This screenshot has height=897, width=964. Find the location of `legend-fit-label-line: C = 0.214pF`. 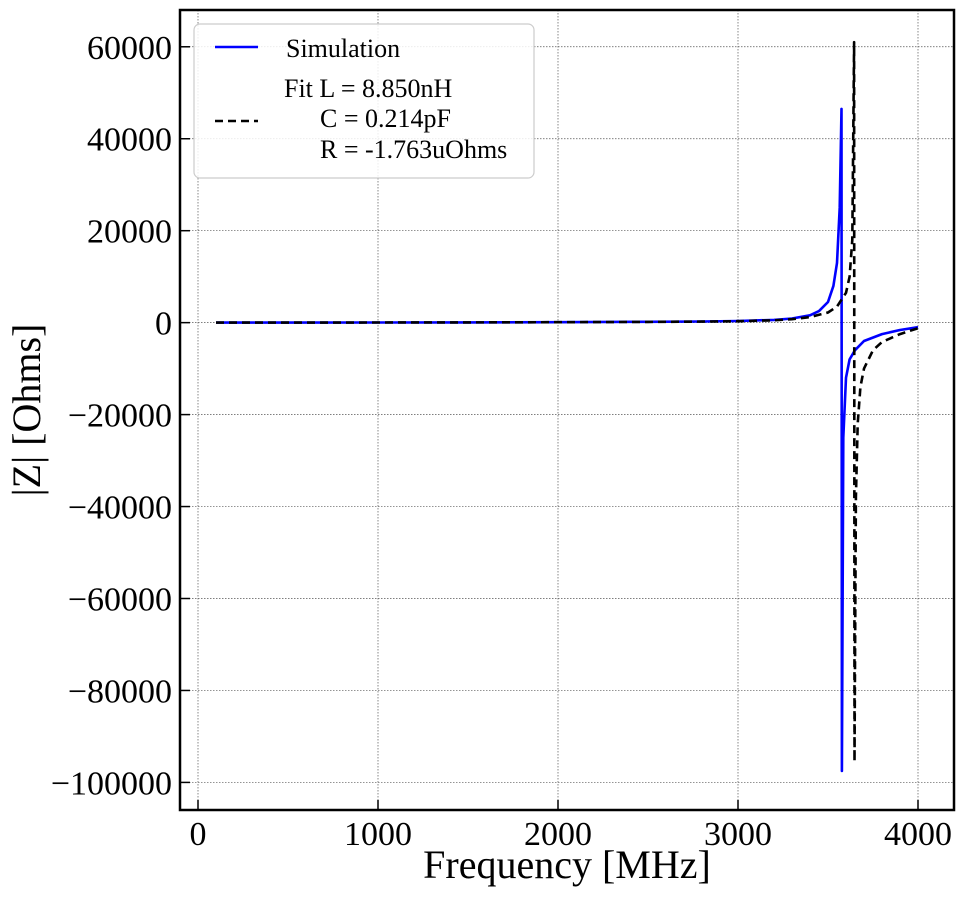

legend-fit-label-line: C = 0.214pF is located at coordinates (385, 118).